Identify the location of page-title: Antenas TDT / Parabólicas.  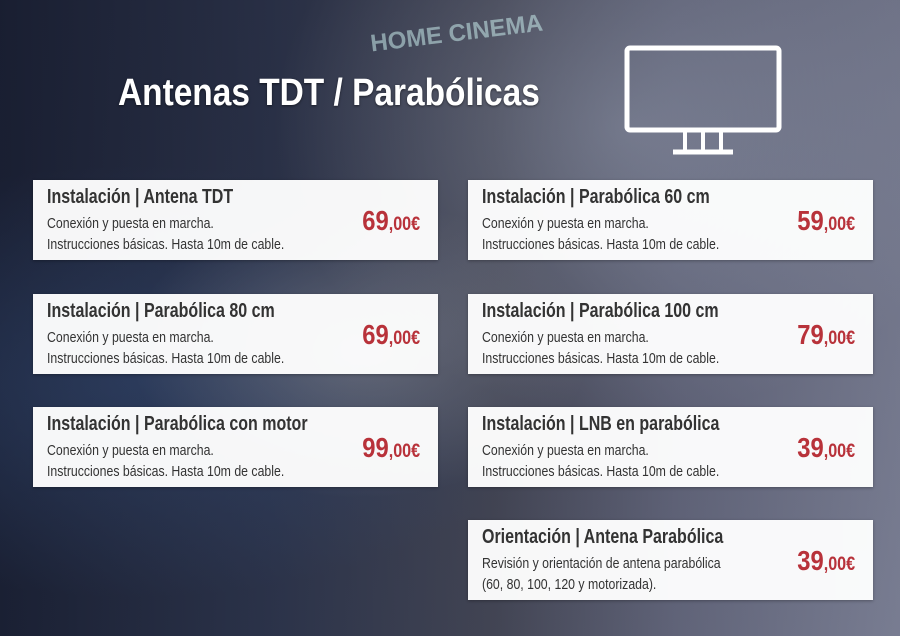
(329, 93).